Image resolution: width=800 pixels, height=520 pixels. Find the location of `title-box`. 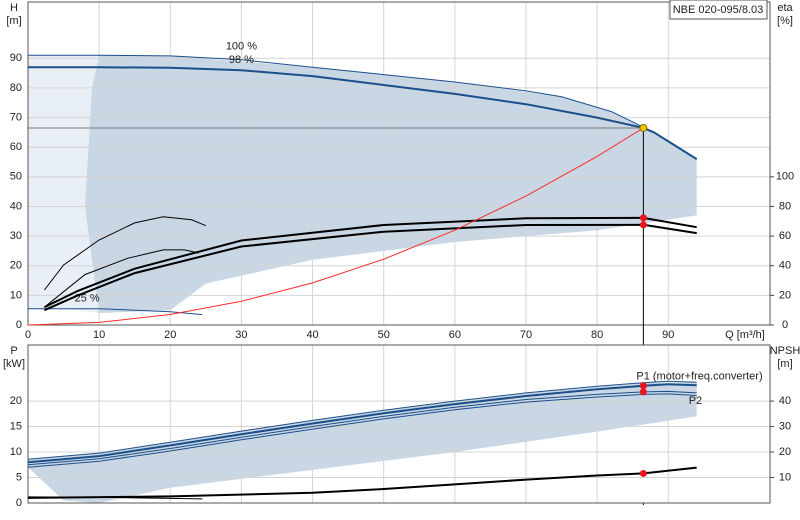

title-box is located at coordinates (718, 10).